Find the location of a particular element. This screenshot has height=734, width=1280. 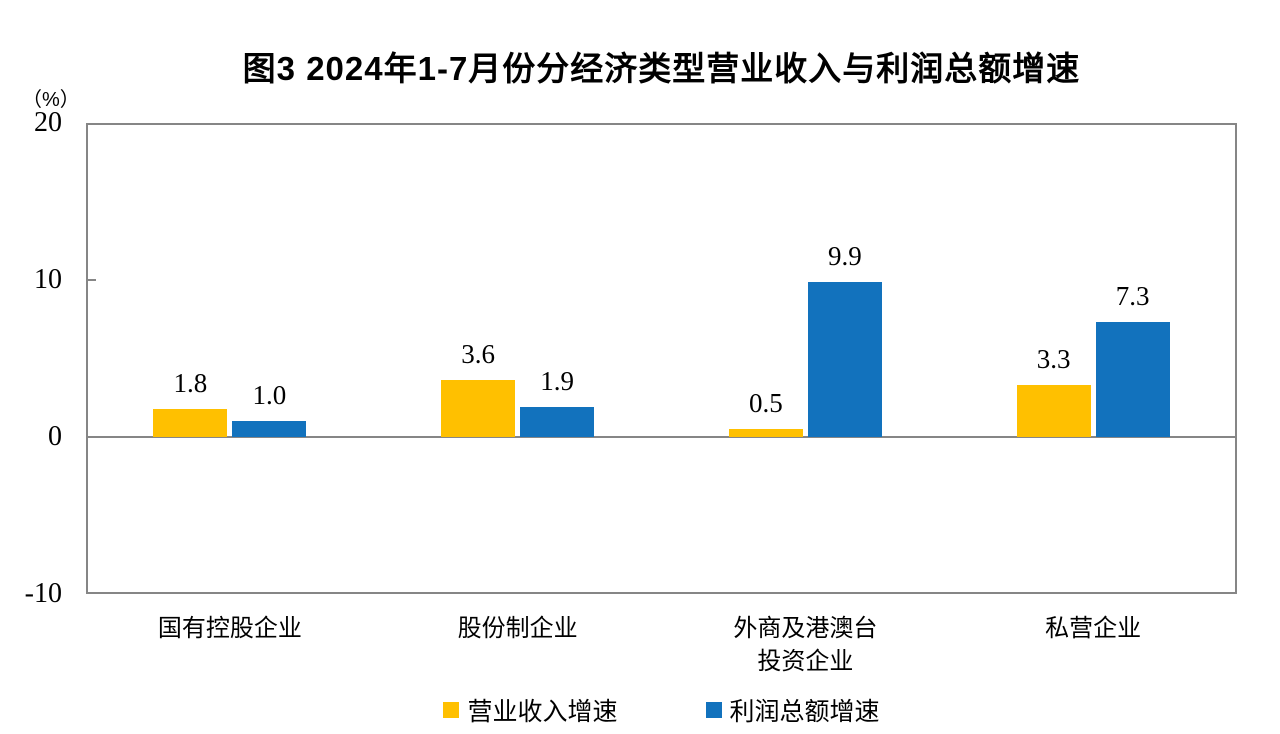

bar-value-label: 3.3 is located at coordinates (1053, 359).